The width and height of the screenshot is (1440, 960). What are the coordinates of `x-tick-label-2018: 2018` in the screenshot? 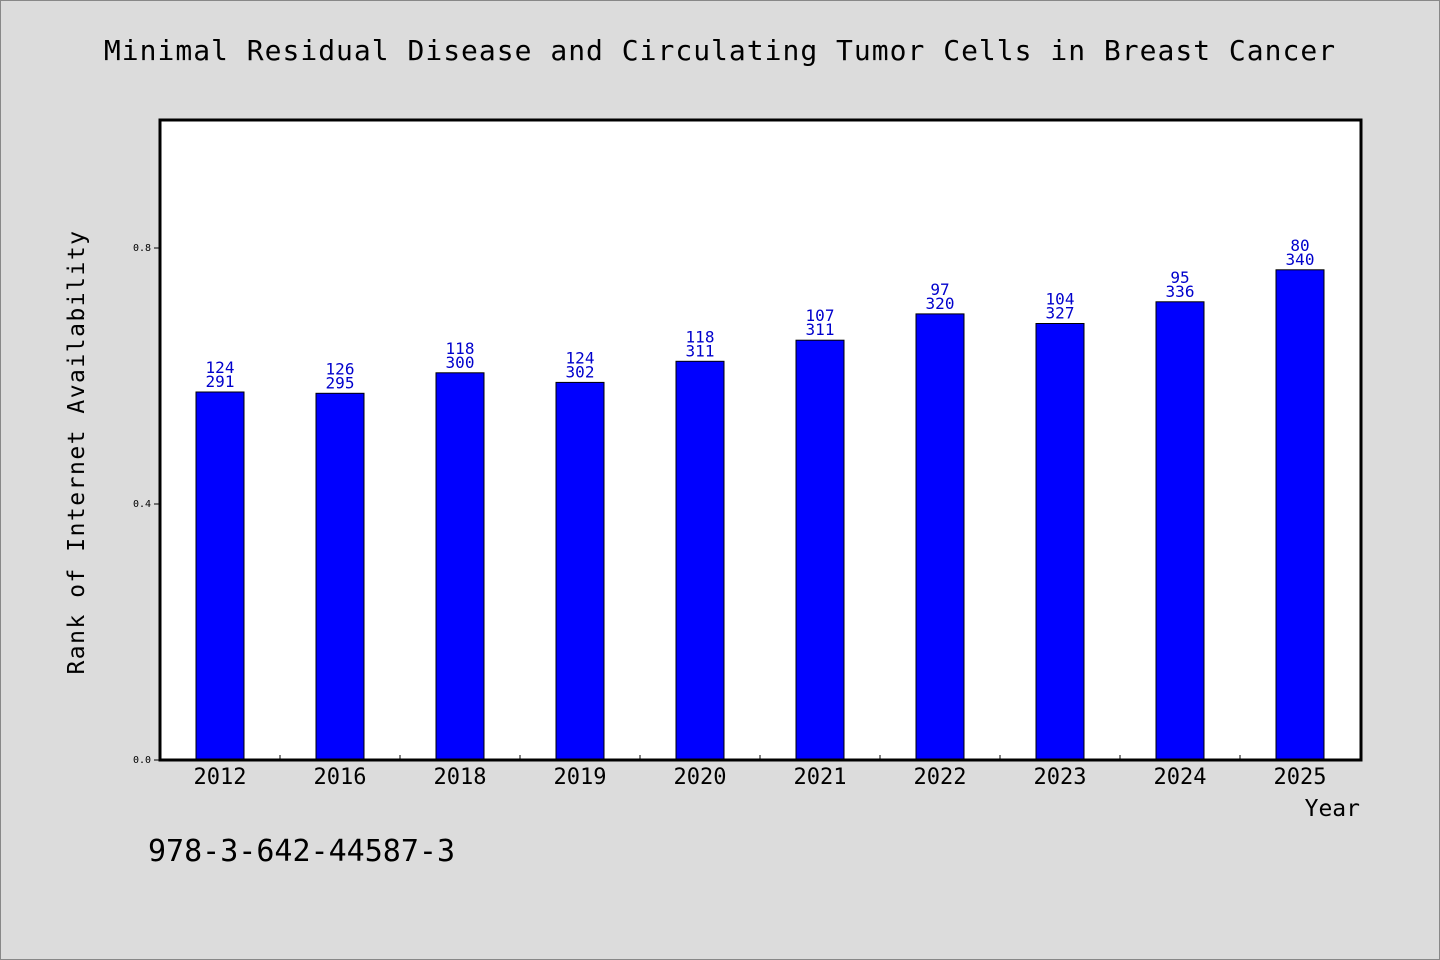 It's located at (460, 777).